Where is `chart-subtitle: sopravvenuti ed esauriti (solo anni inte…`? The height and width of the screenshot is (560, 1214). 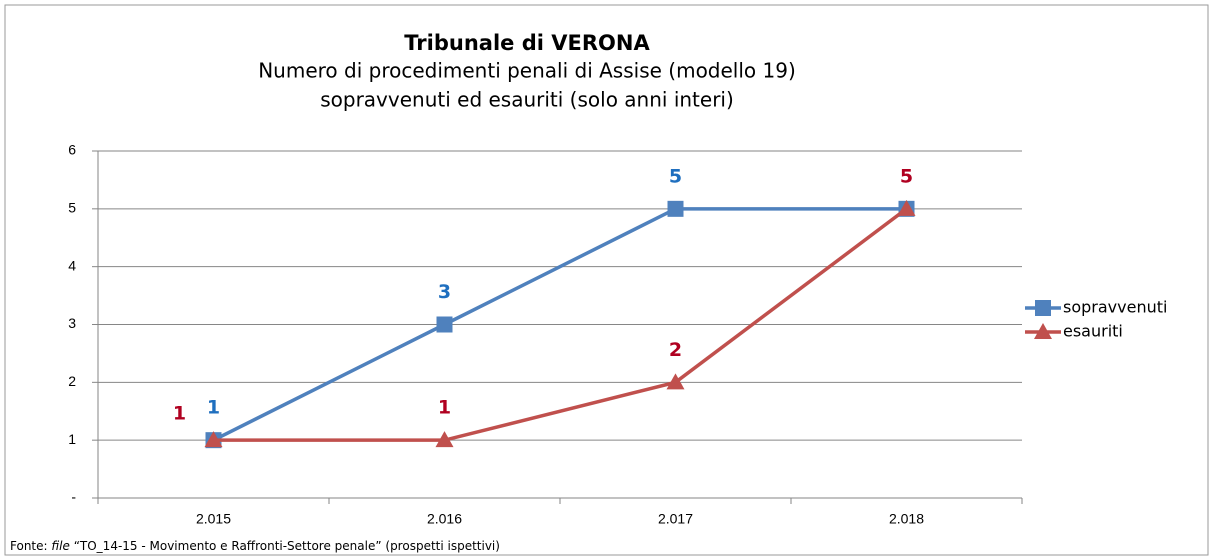 chart-subtitle: sopravvenuti ed esauriti (solo anni inte… is located at coordinates (527, 100).